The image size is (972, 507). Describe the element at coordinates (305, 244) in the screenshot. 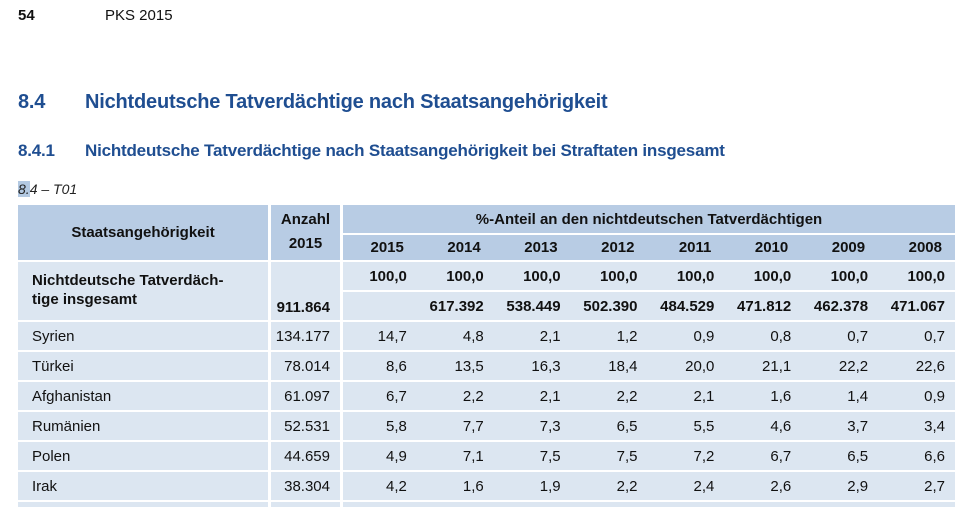

I see `col-header-anzahl-line2: 2015` at that location.